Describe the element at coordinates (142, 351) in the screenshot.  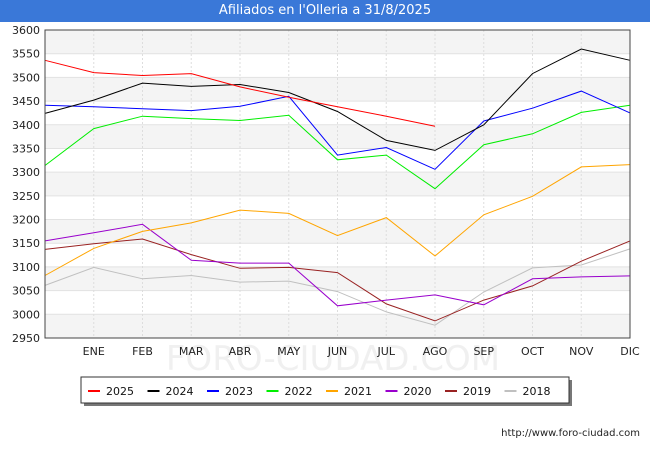
I see `x-tick-label: FEB` at that location.